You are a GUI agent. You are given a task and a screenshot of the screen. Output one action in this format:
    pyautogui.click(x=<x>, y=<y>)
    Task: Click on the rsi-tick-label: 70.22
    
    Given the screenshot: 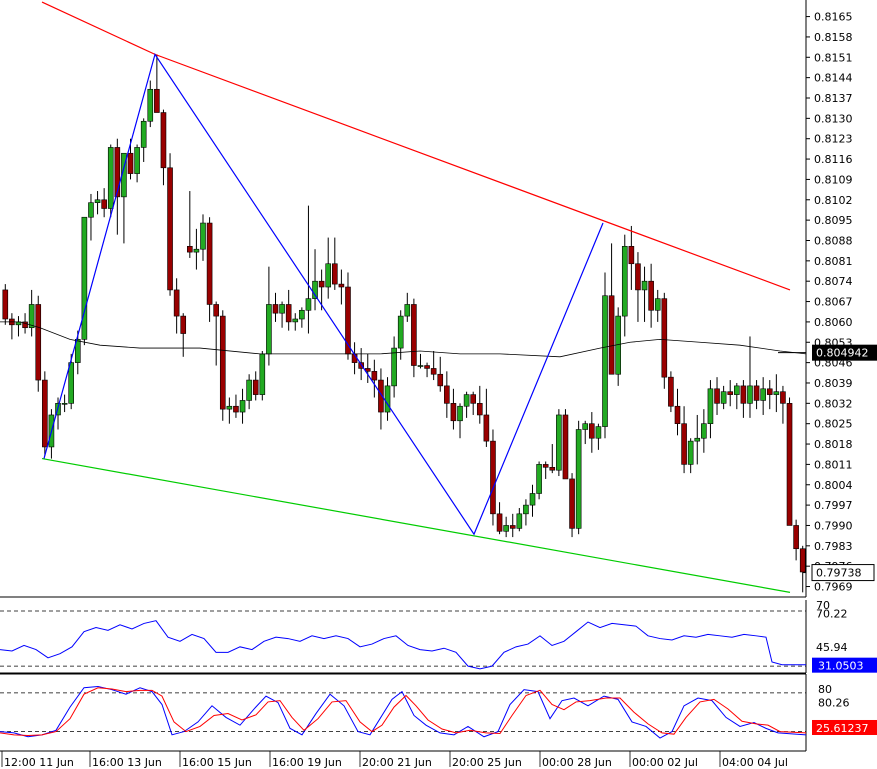 What is the action you would take?
    pyautogui.click(x=832, y=614)
    